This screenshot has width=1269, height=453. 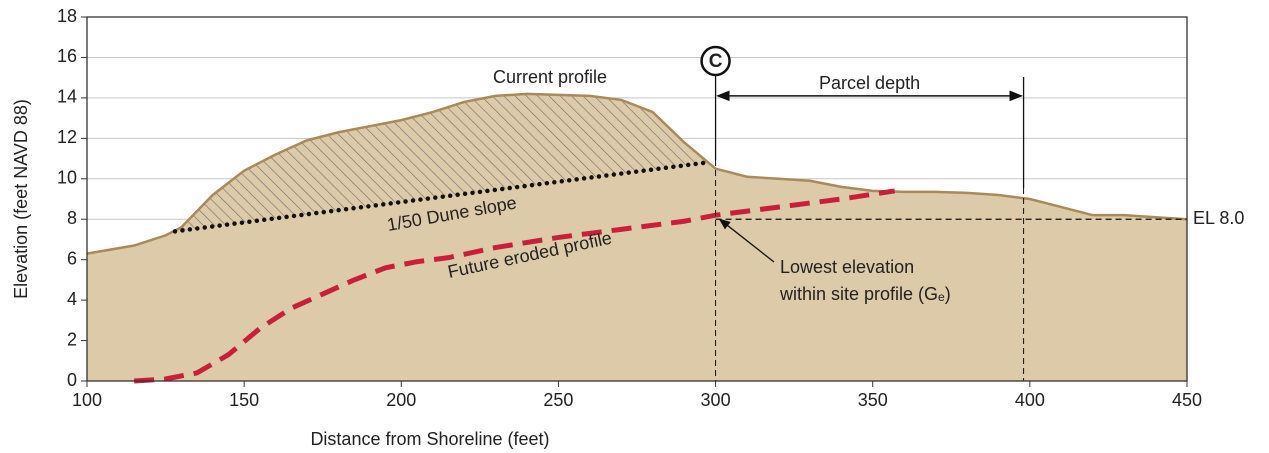 I want to click on x-tick-label: 350, so click(x=873, y=400).